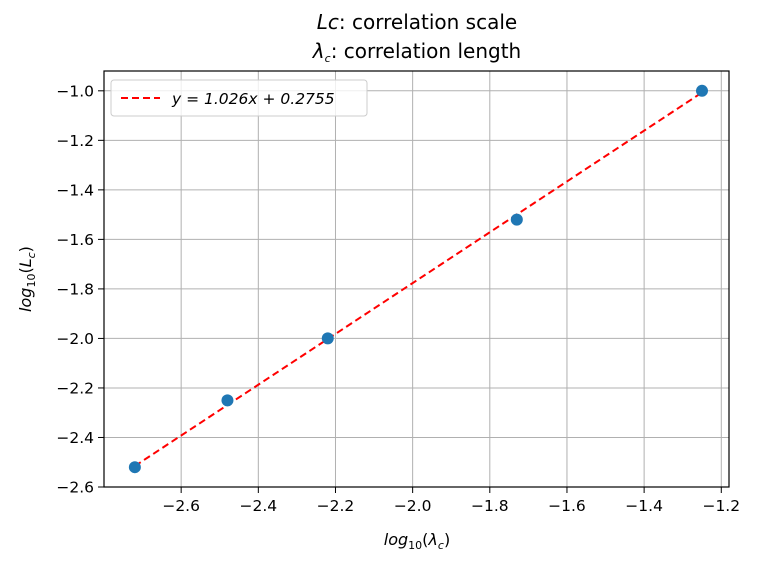 Image resolution: width=758 pixels, height=563 pixels. I want to click on legend-fit-line-label: y = 1.026x + 0.2755, so click(253, 99).